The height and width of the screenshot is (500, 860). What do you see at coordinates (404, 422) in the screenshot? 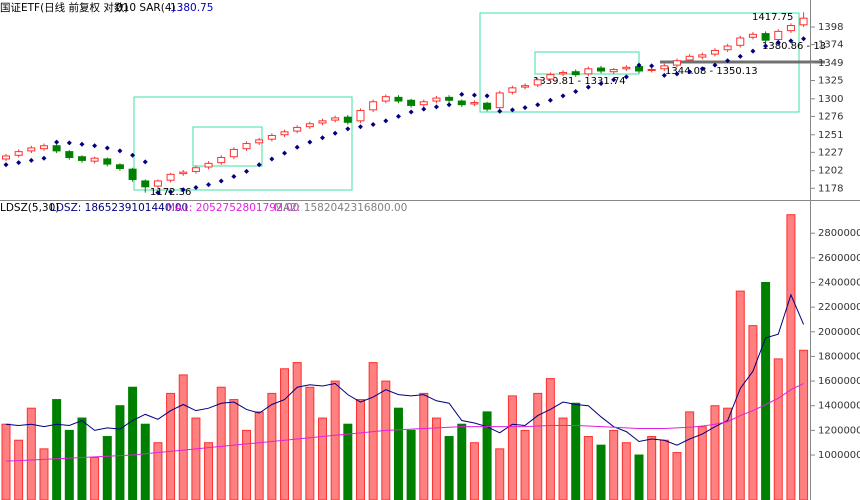
I see `indicator-line` at bounding box center [404, 422].